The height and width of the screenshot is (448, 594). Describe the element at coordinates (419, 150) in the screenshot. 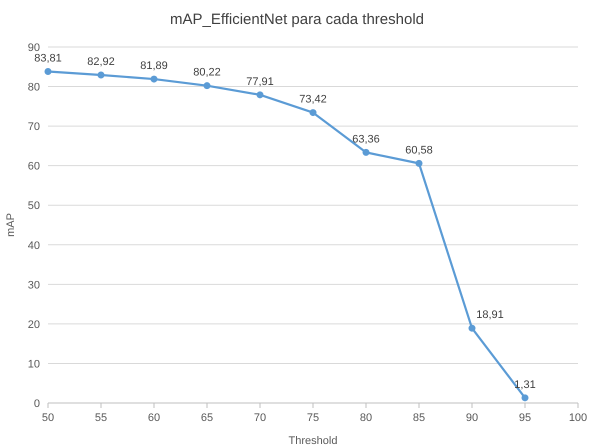

I see `data-label: 60,58` at that location.